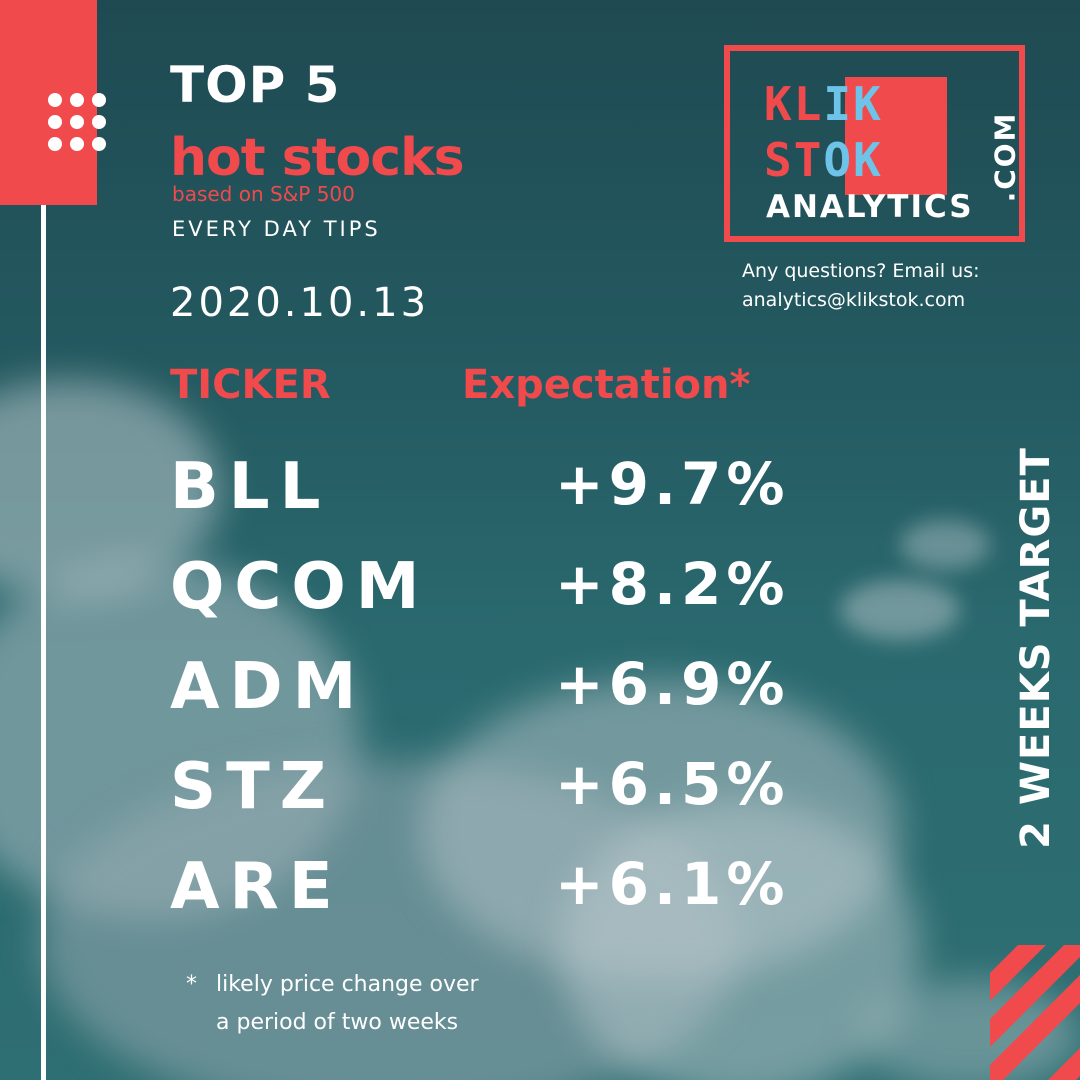 The image size is (1080, 1080). What do you see at coordinates (854, 300) in the screenshot?
I see `contact-email: analytics@klikstok.com` at bounding box center [854, 300].